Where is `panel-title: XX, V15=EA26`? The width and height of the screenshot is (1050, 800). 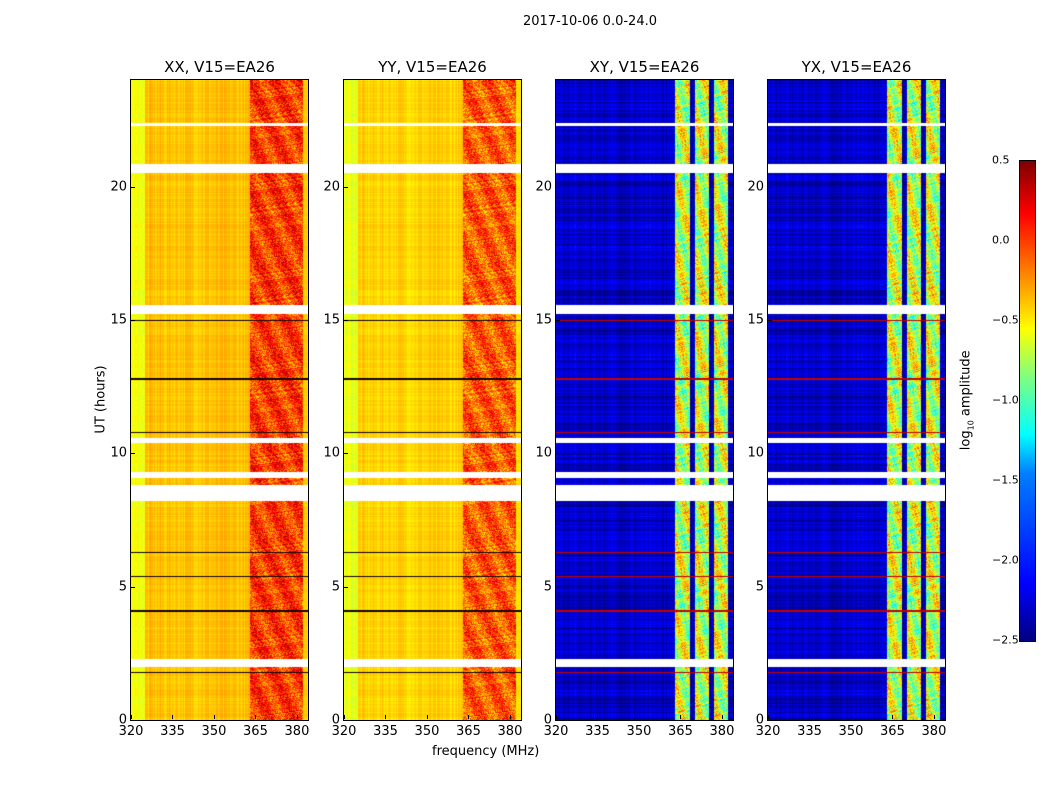
panel-title: XX, V15=EA26 is located at coordinates (219, 67).